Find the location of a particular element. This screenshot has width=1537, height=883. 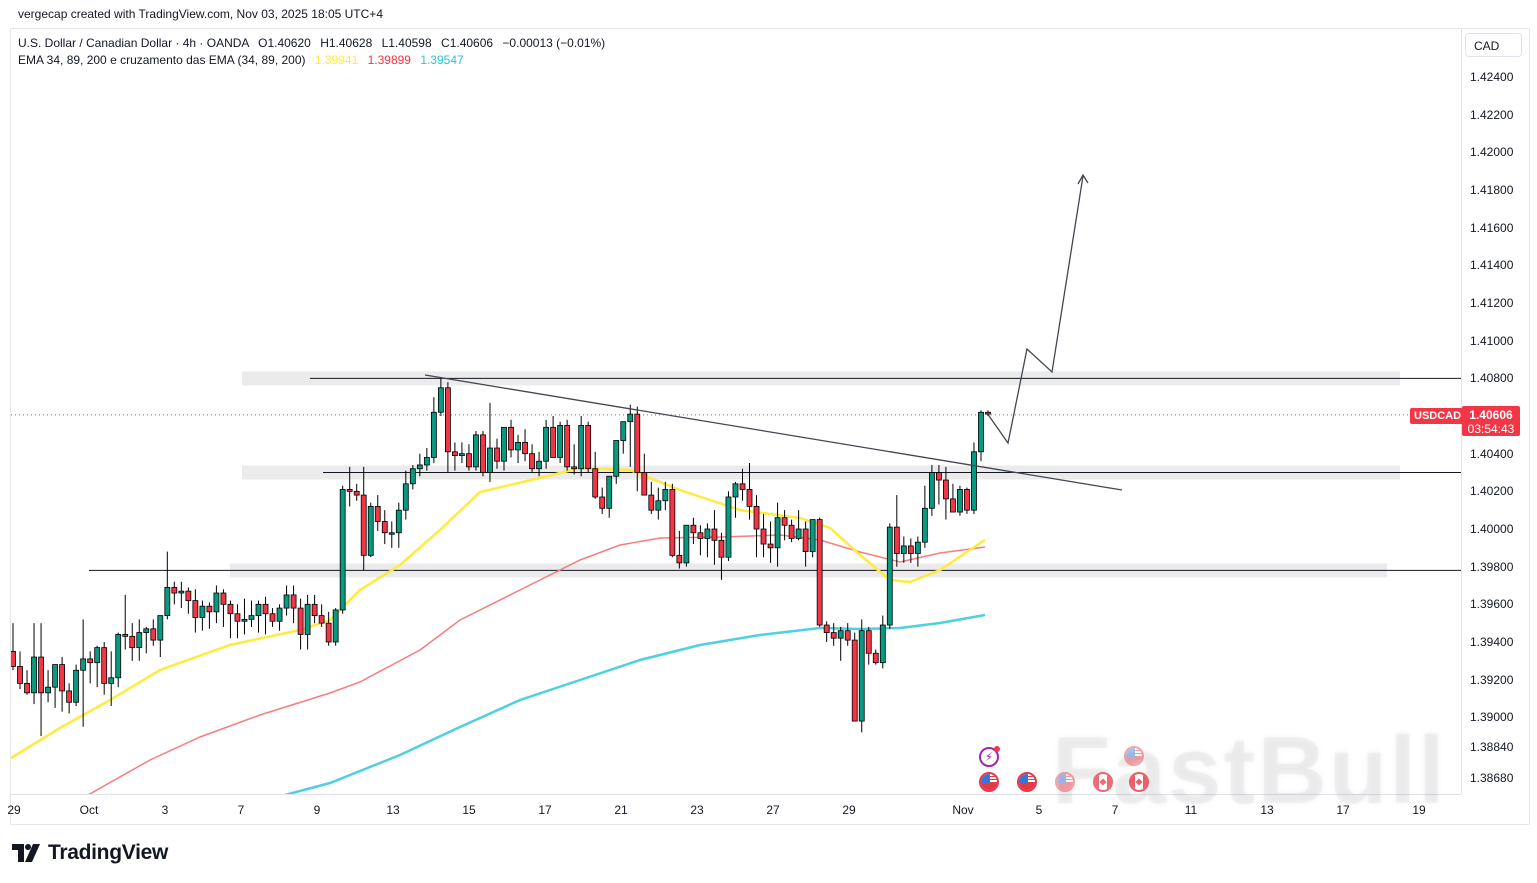

price-tick: 1.40400 is located at coordinates (1492, 453).